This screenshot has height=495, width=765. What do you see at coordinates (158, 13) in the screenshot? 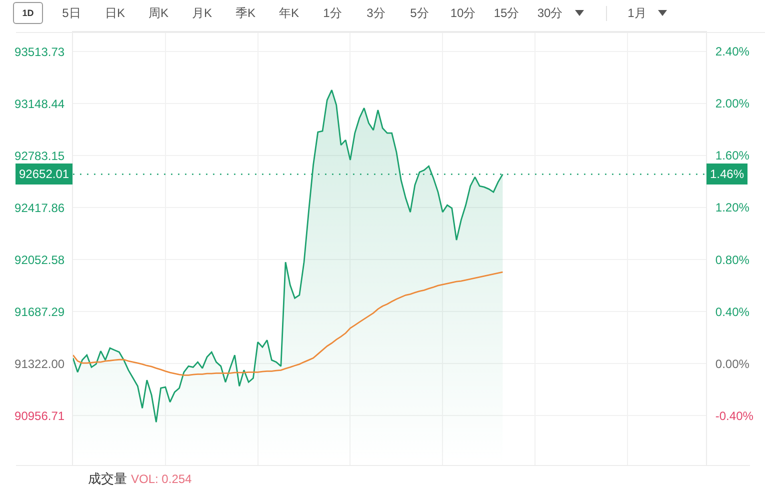
I see `text: 周K` at bounding box center [158, 13].